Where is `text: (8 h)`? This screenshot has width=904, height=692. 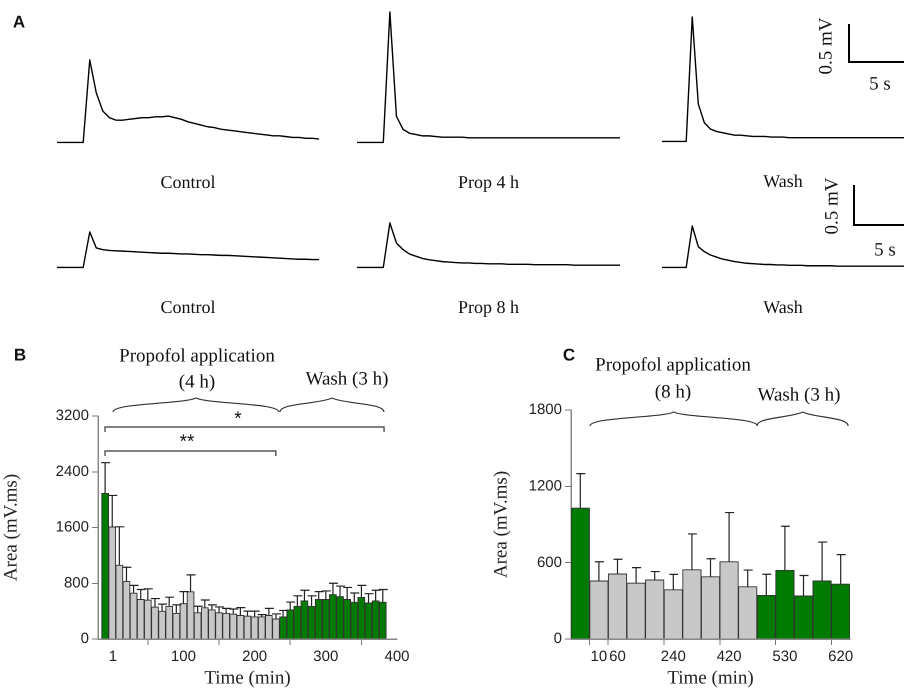
text: (8 h) is located at coordinates (673, 392).